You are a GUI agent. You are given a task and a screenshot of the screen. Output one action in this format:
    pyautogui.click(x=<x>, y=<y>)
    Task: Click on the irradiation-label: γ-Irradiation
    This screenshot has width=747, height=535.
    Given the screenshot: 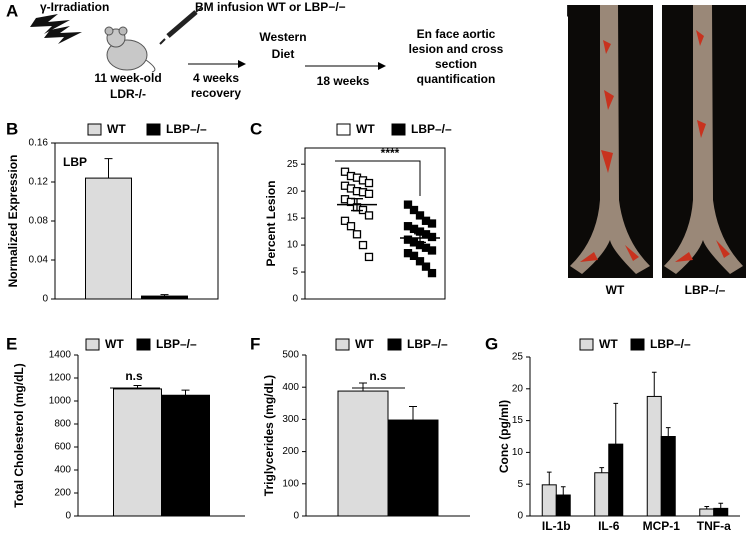 What is the action you would take?
    pyautogui.click(x=74, y=7)
    